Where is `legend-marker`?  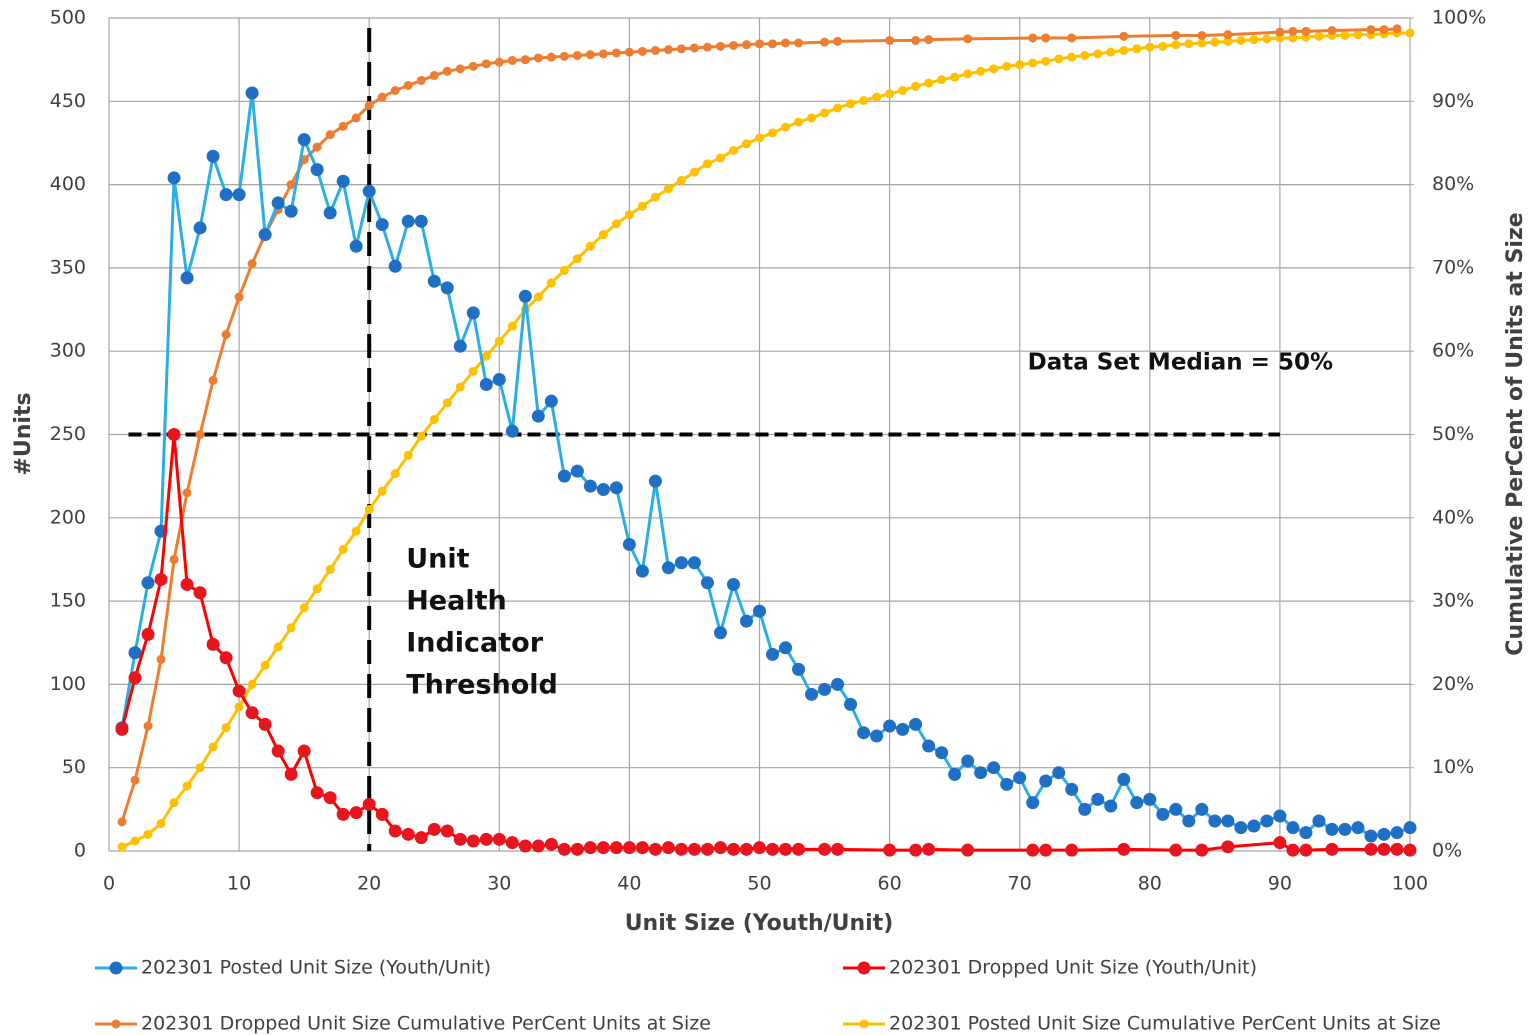 legend-marker is located at coordinates (116, 968).